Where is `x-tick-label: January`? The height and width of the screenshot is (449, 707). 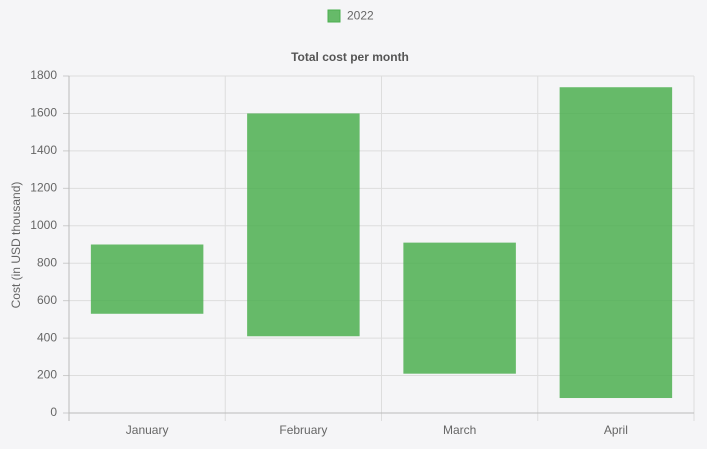 x-tick-label: January is located at coordinates (147, 430).